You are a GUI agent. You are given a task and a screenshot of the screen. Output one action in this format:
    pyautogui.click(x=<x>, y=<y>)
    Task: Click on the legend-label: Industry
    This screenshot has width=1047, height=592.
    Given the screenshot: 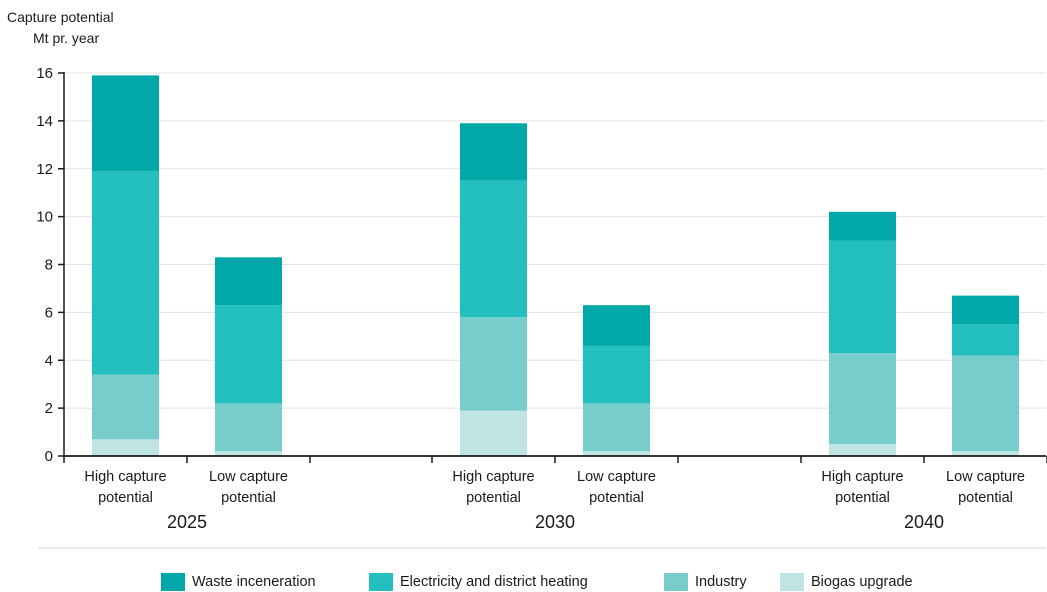 What is the action you would take?
    pyautogui.click(x=721, y=582)
    